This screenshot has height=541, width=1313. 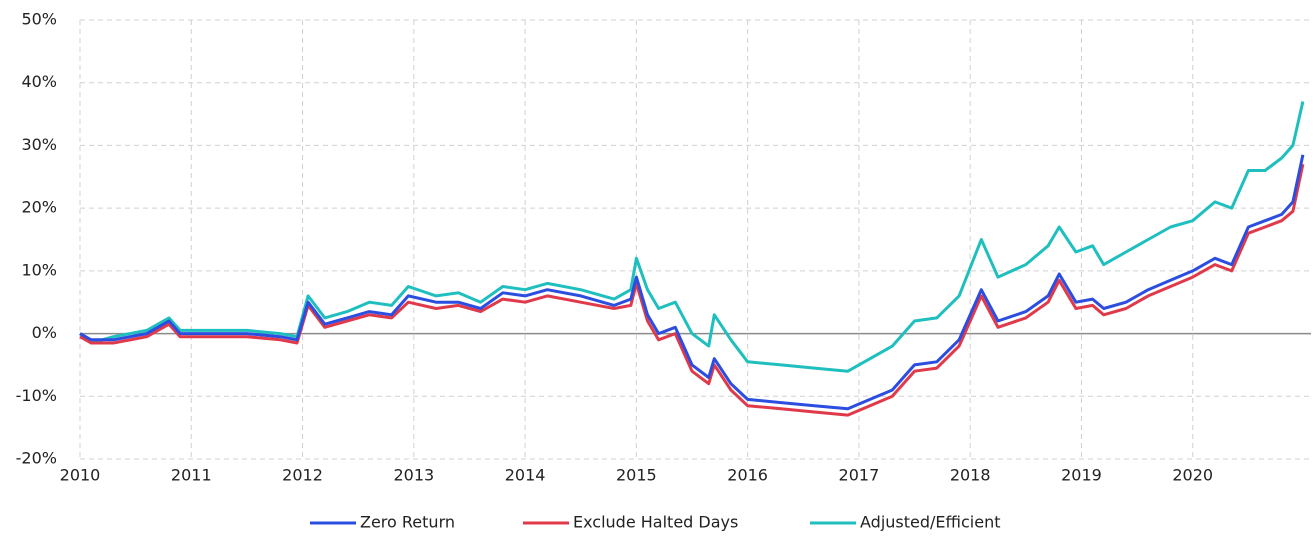 I want to click on x-tick-label: 2010, so click(x=80, y=475).